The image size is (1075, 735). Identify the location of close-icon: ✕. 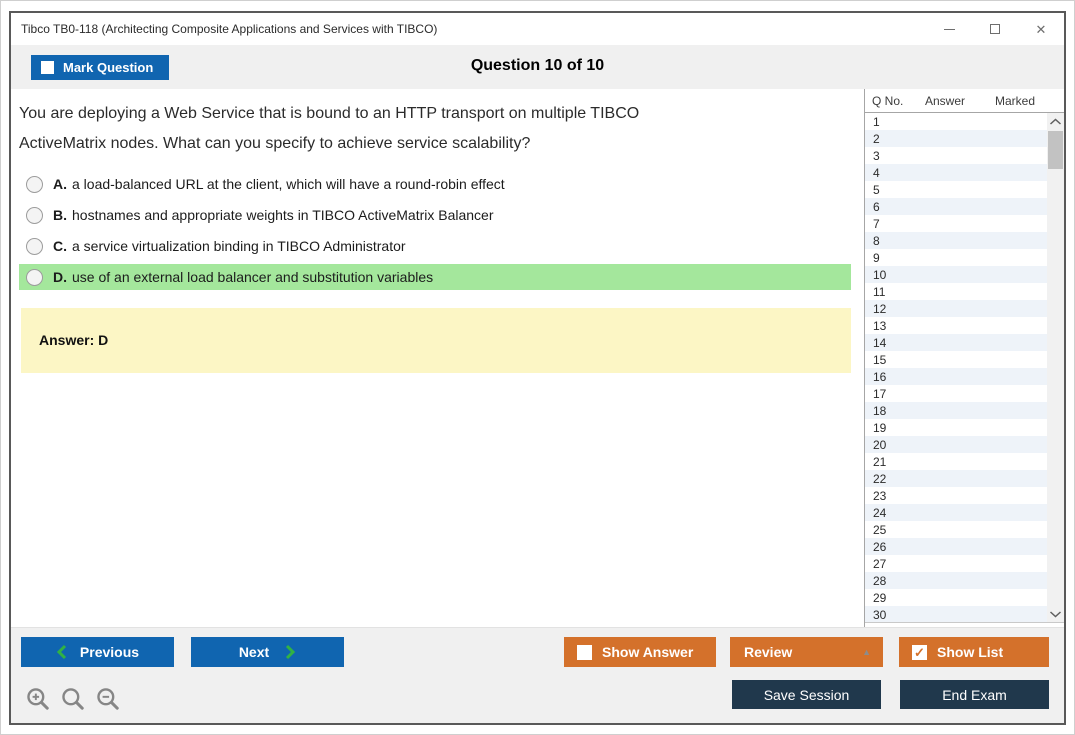
(1041, 29).